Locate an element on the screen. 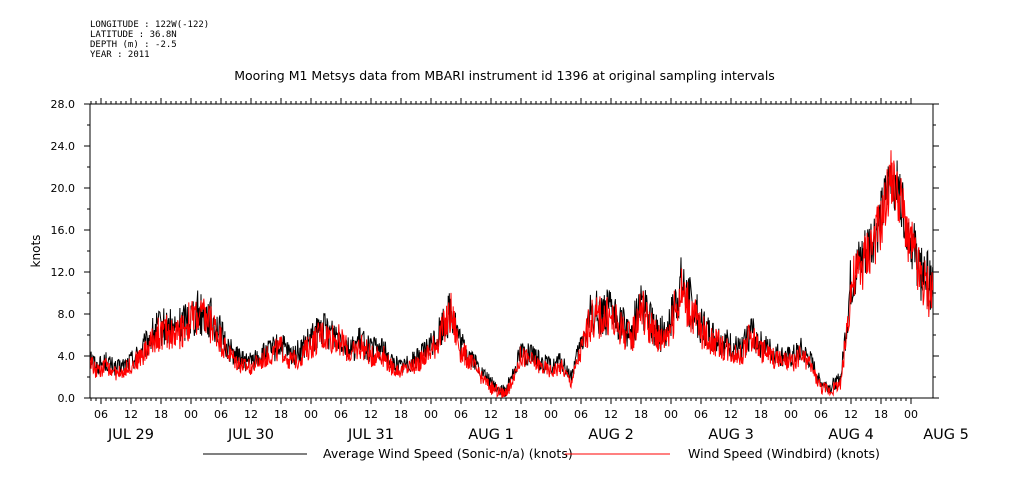 This screenshot has width=1009, height=504. y-tick-label: 0.0 is located at coordinates (67, 398).